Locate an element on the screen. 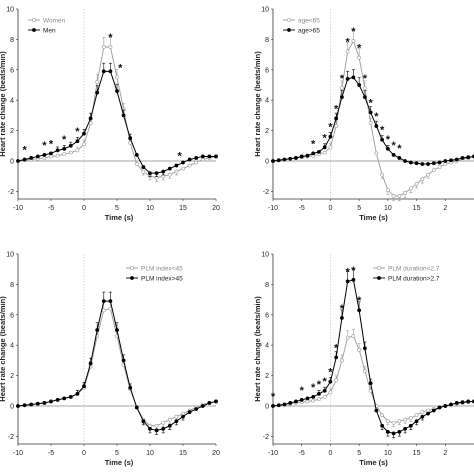 The width and height of the screenshot is (474, 474). legend: age<65 age>65 is located at coordinates (301, 25).